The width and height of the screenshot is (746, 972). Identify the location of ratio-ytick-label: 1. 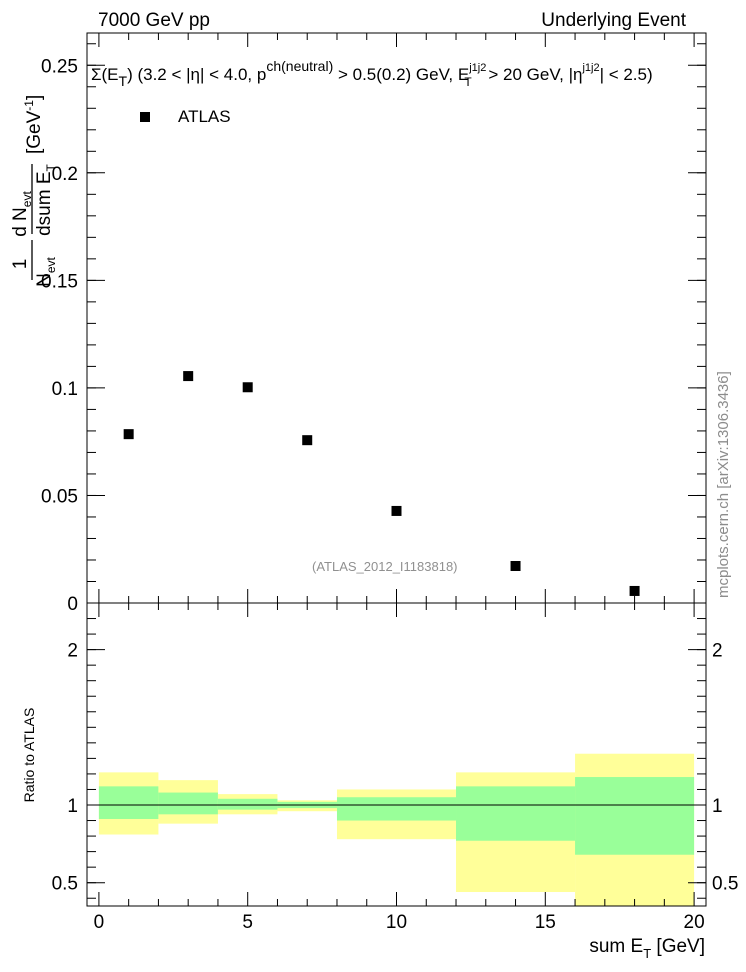
(72, 806).